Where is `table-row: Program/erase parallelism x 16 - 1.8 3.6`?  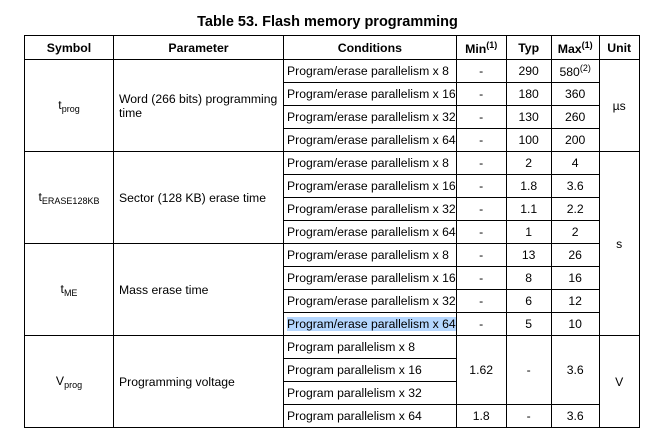
table-row: Program/erase parallelism x 16 - 1.8 3.6 is located at coordinates (332, 186).